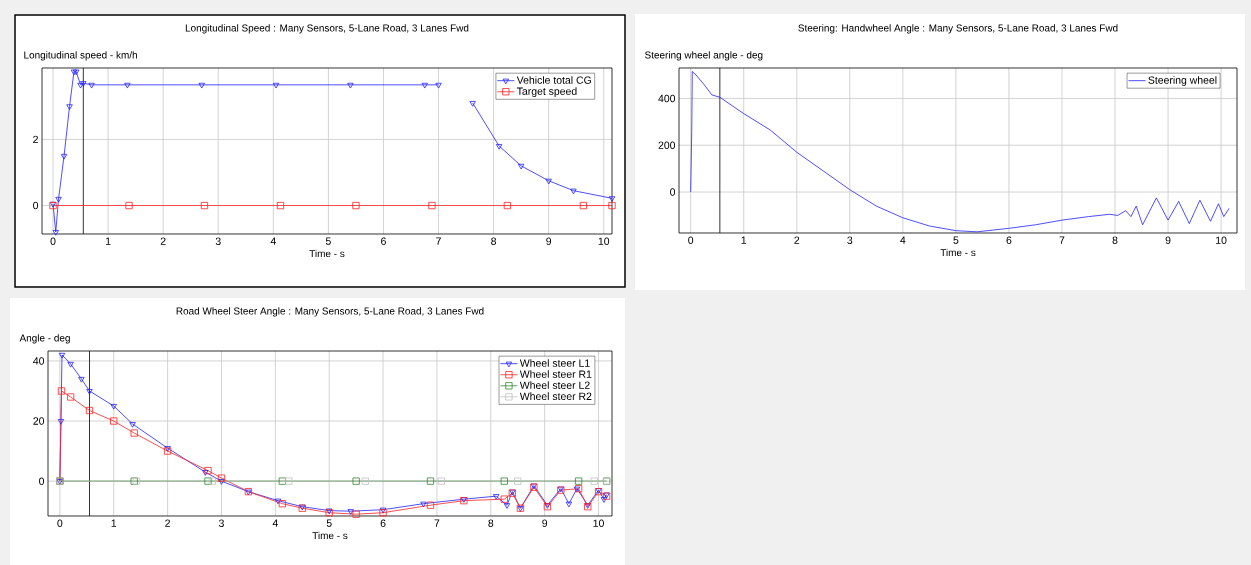 This screenshot has width=1251, height=565. What do you see at coordinates (553, 80) in the screenshot?
I see `legend-label: Vehicle total CG` at bounding box center [553, 80].